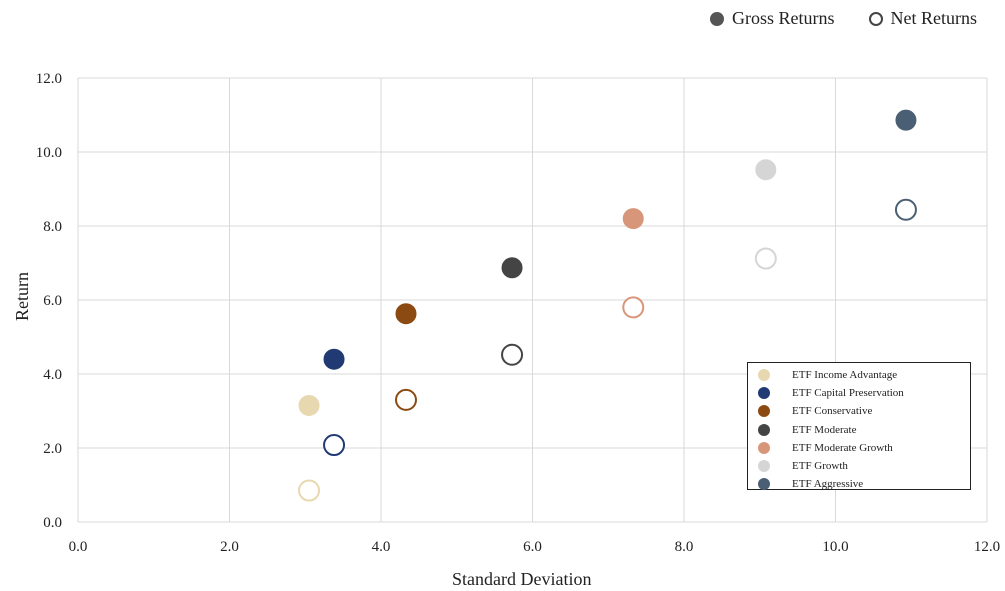 Image resolution: width=1005 pixels, height=591 pixels. I want to click on hollow-circle-icon, so click(875, 18).